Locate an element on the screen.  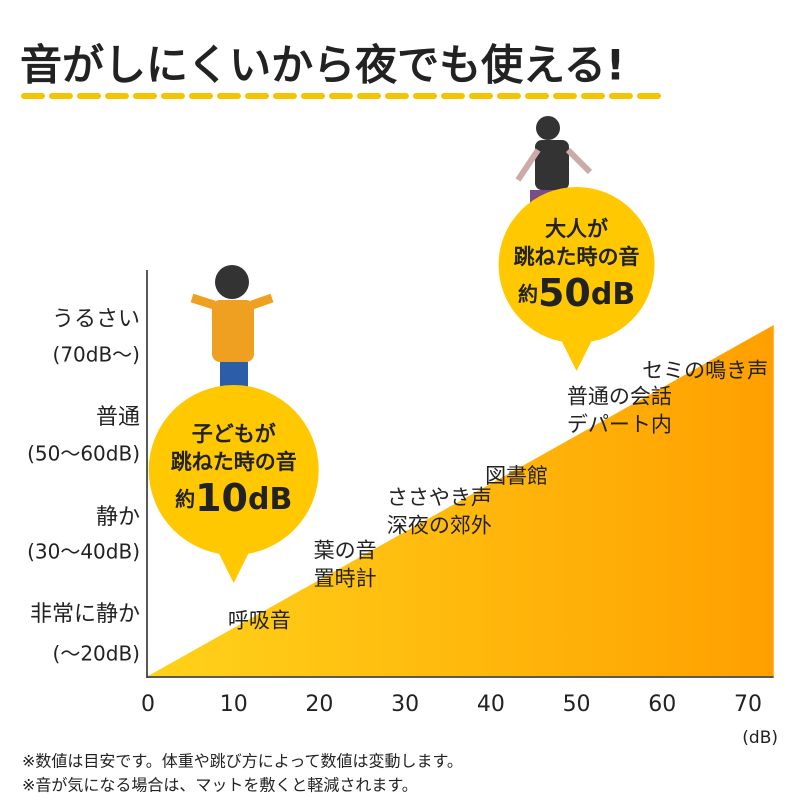
callout-value: 約10dB is located at coordinates (233, 498).